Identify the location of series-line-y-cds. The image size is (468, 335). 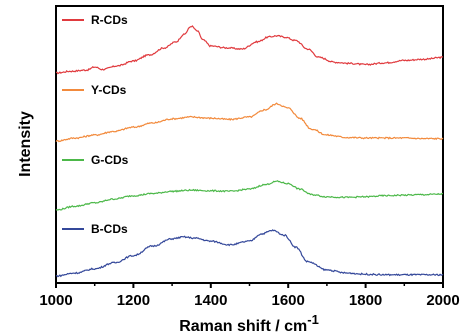
(249, 122).